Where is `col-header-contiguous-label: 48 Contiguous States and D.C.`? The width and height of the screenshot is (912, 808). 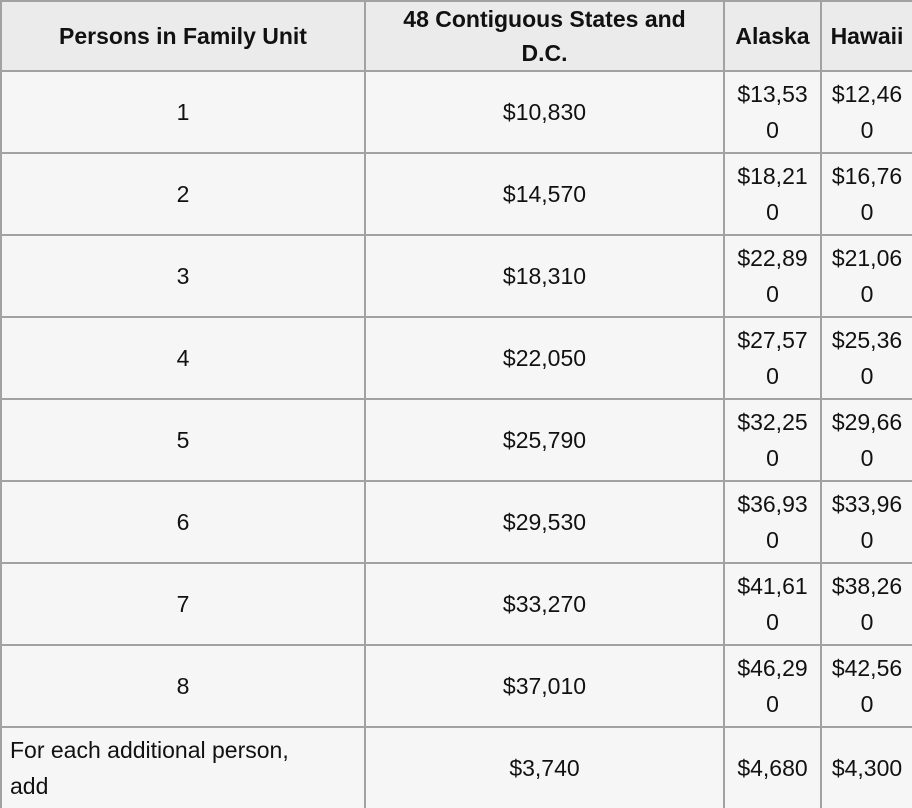 col-header-contiguous-label: 48 Contiguous States and D.C. is located at coordinates (544, 36).